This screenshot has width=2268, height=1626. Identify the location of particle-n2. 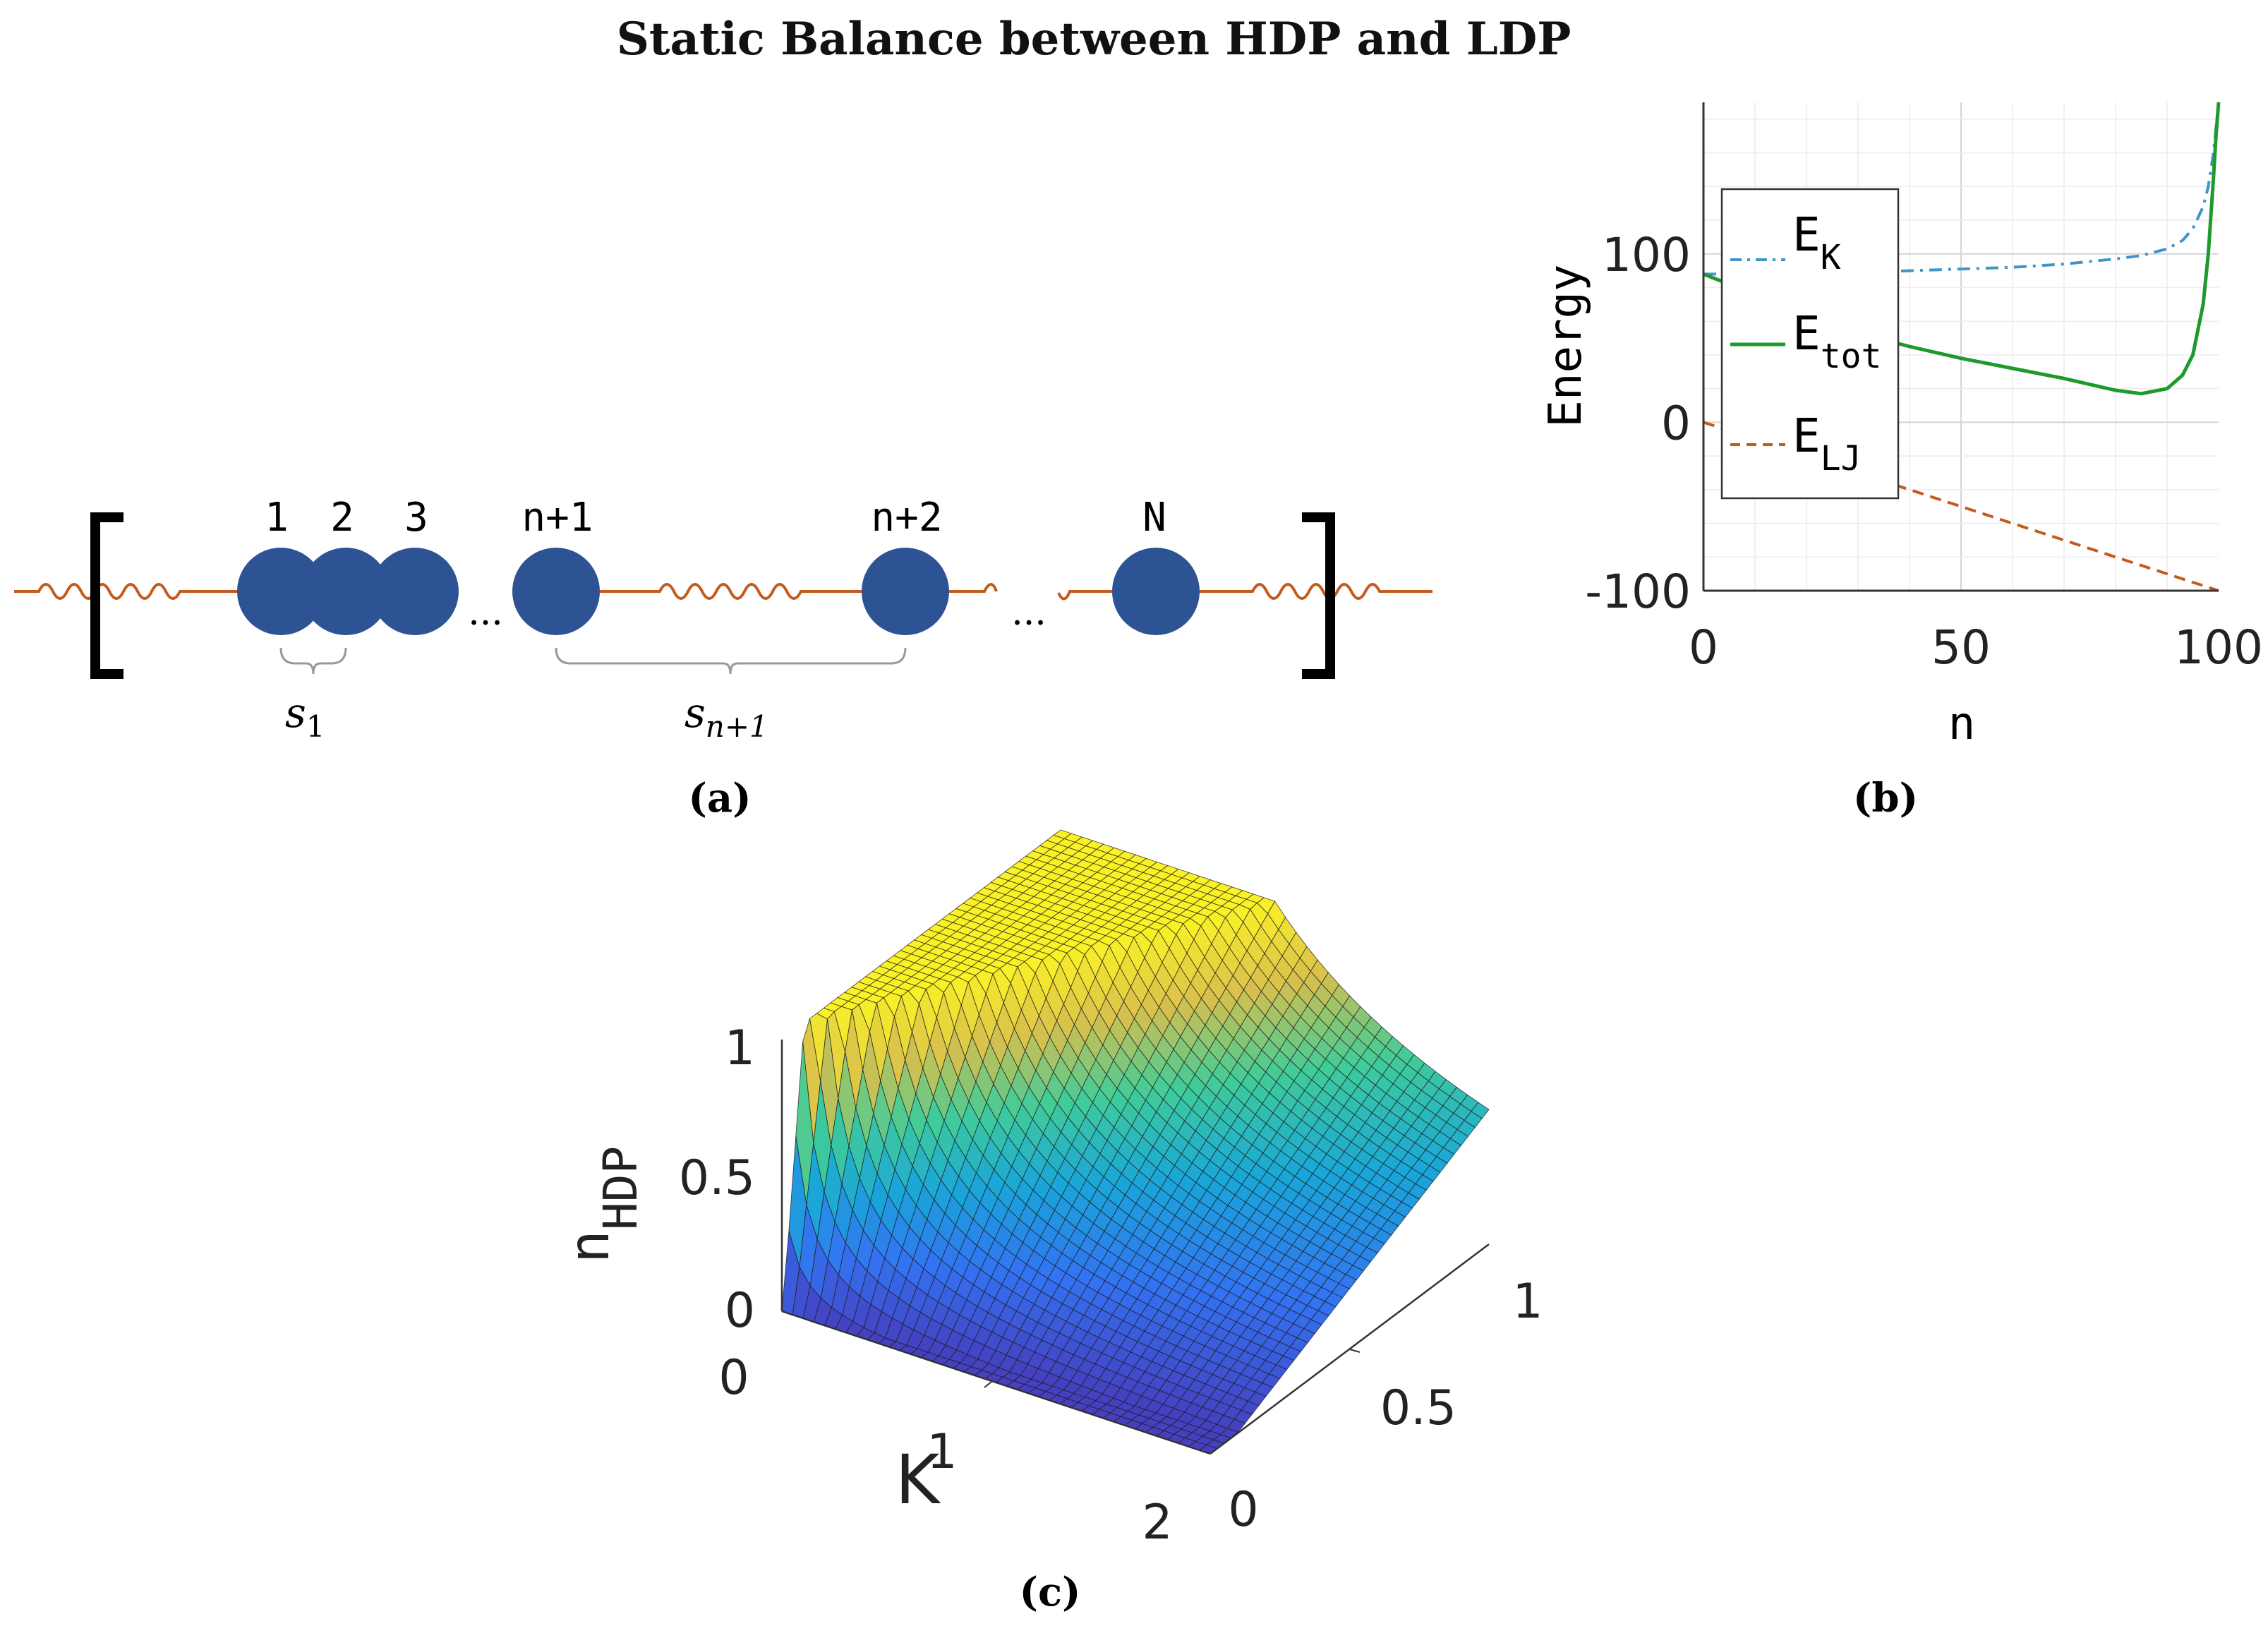
(905, 591).